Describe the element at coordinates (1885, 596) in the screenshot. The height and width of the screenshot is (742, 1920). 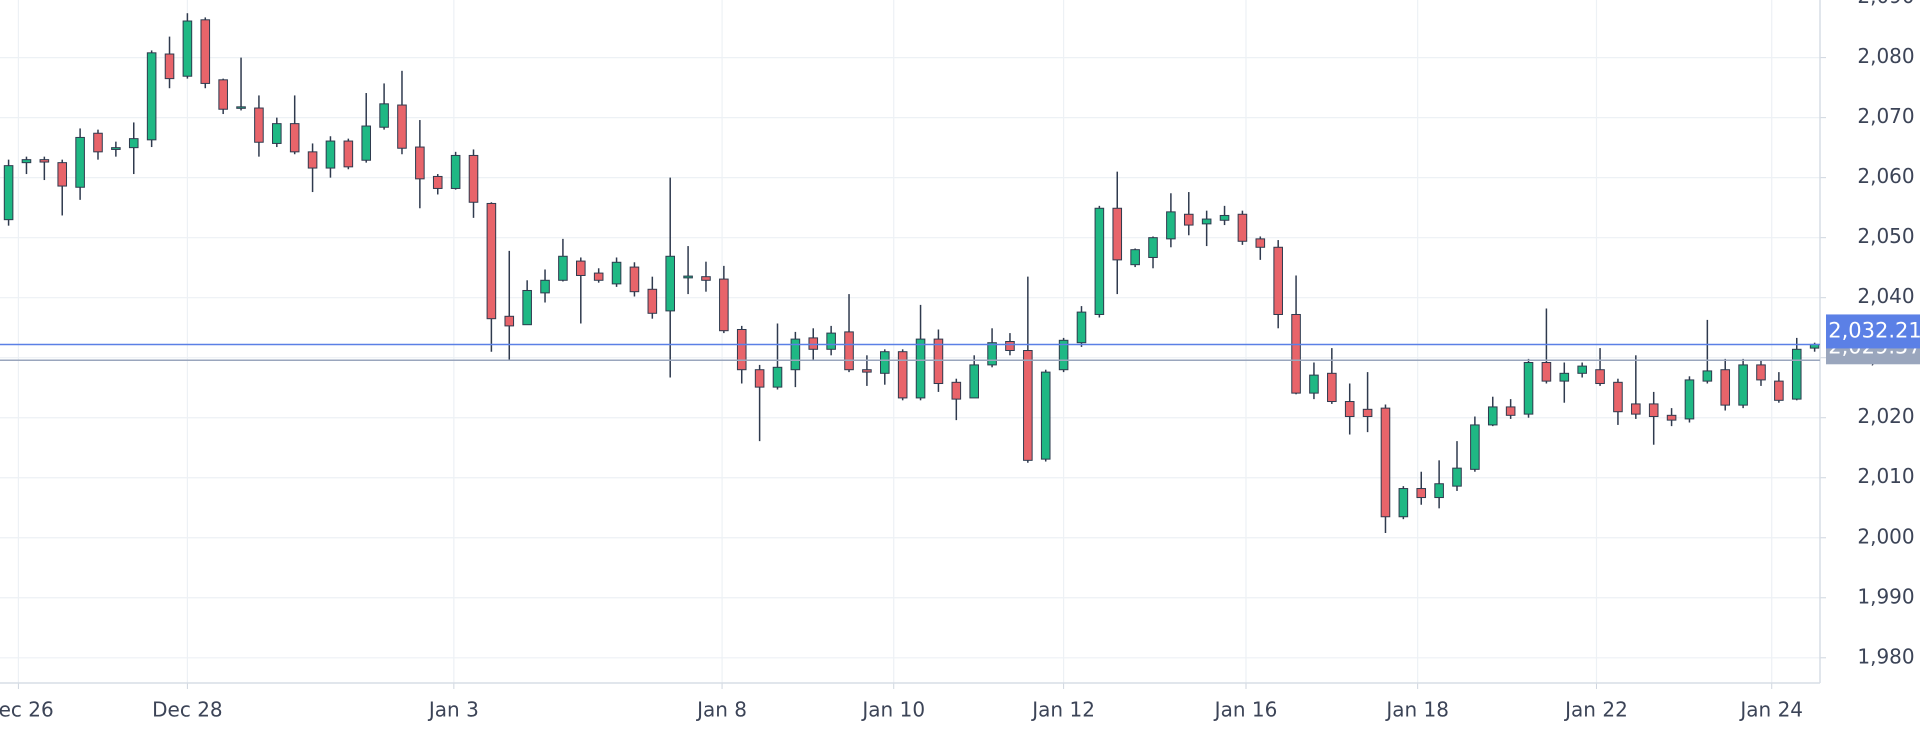
I see `y-tick-label: 1,990` at that location.